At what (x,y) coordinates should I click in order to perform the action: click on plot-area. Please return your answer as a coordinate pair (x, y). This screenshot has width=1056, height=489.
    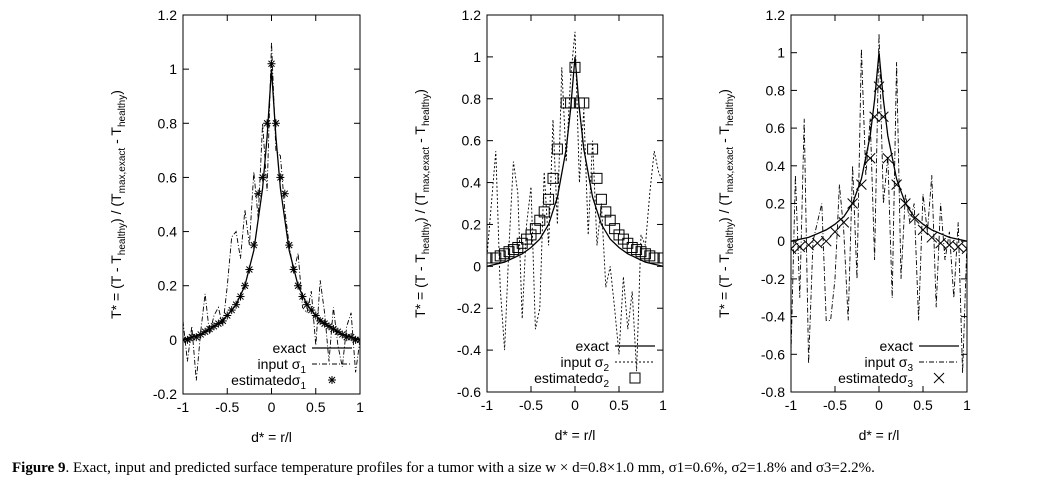
    Looking at the image, I should click on (879, 203).